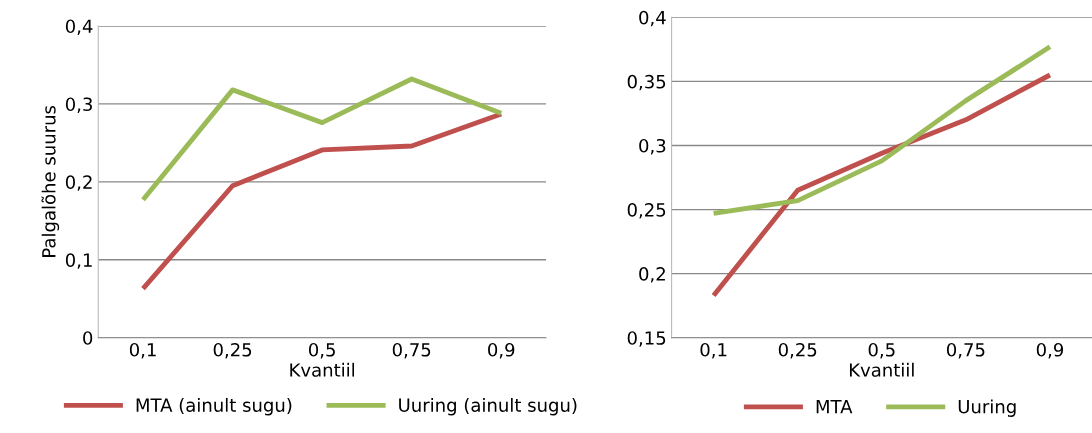 The width and height of the screenshot is (1092, 433). I want to click on y-axis-title: Palgalõhe suurus, so click(50, 181).